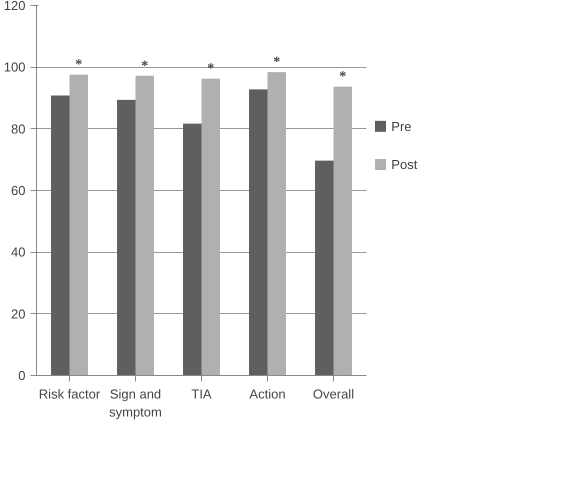  I want to click on legend-label: Pre, so click(401, 126).